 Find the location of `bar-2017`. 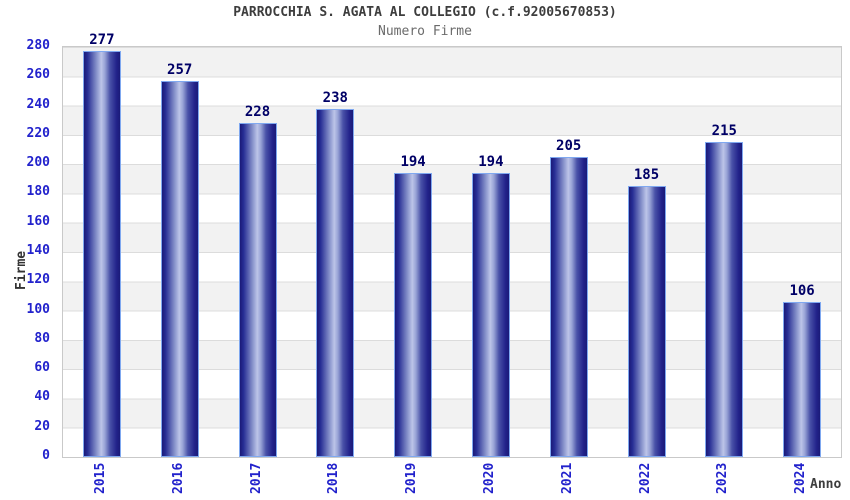

bar-2017 is located at coordinates (257, 290).